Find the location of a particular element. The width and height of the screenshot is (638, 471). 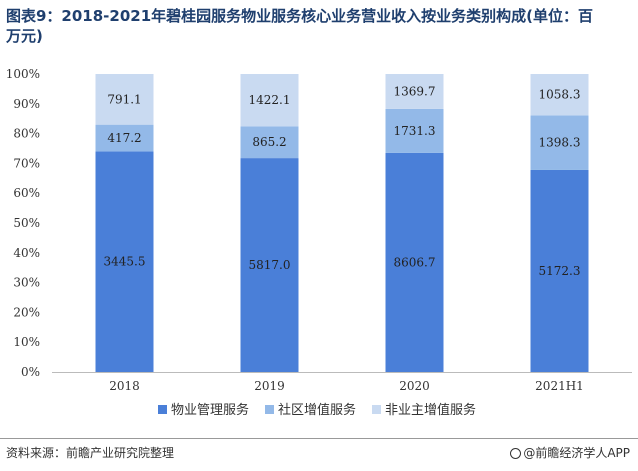

y-tick-label: 60% is located at coordinates (26, 193).